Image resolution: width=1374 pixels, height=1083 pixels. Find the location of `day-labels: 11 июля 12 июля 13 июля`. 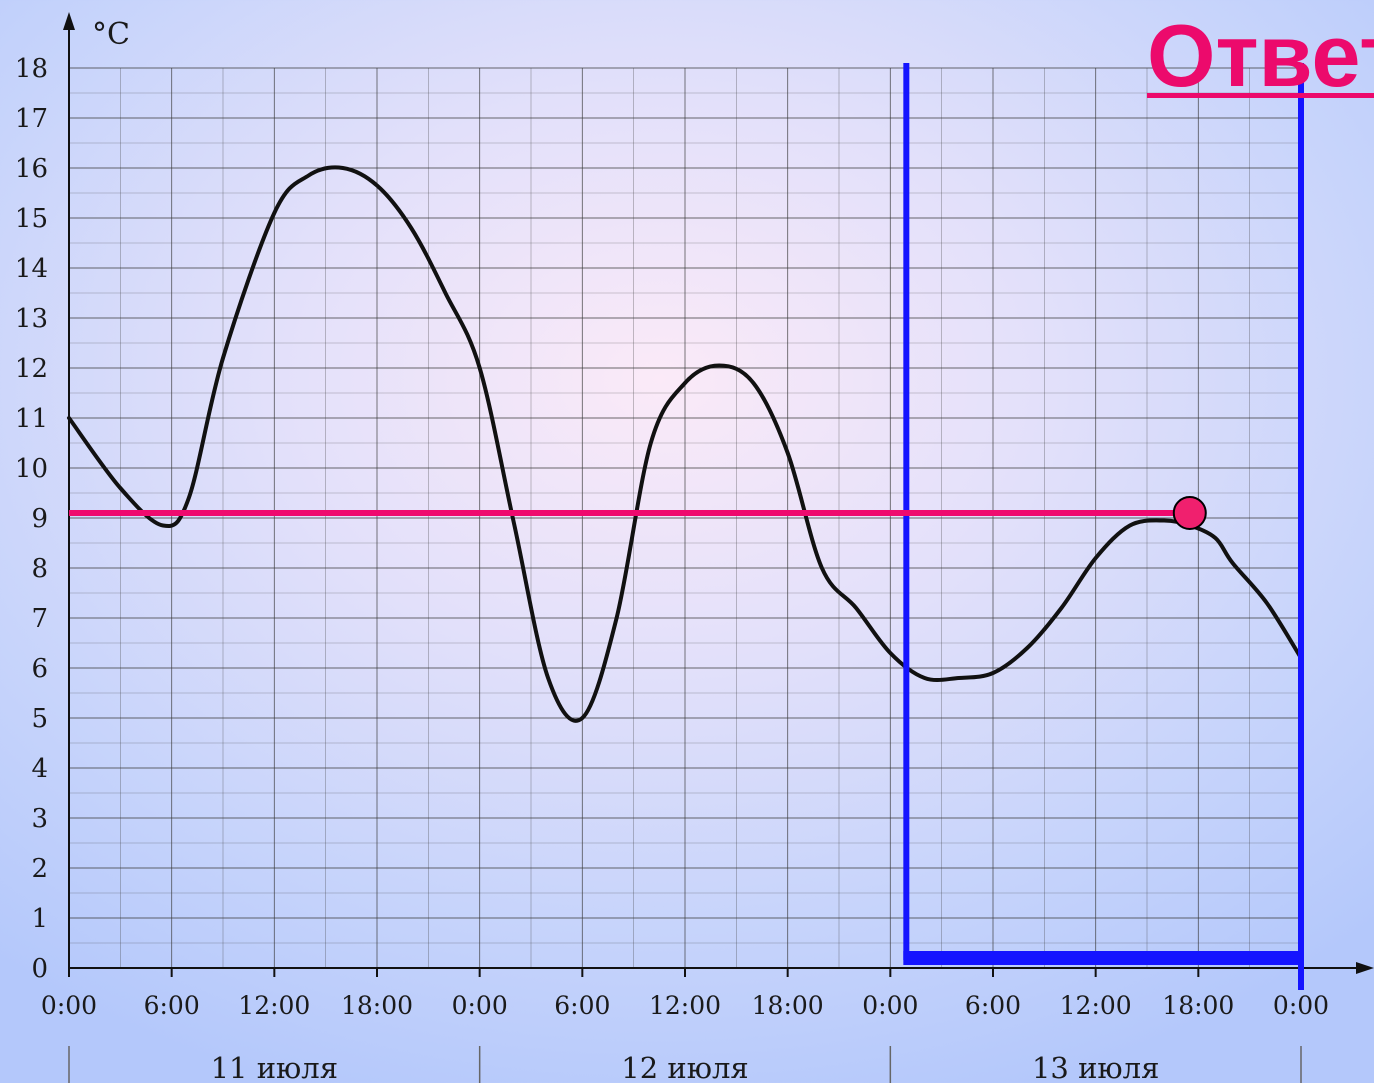

day-labels: 11 июля 12 июля 13 июля is located at coordinates (685, 1064).